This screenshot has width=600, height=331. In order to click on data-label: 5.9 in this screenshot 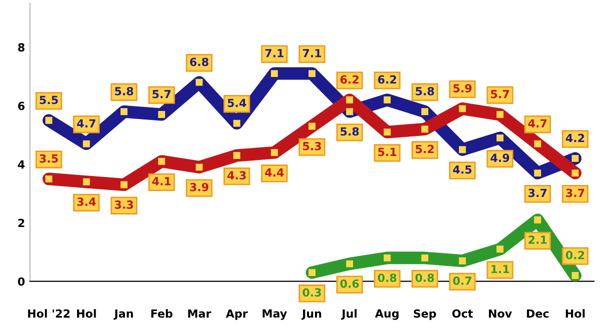, I will do `click(462, 88)`.